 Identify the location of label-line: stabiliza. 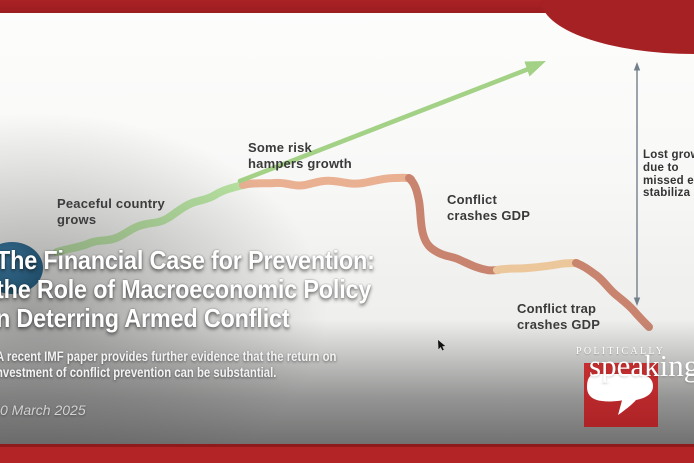
(667, 193).